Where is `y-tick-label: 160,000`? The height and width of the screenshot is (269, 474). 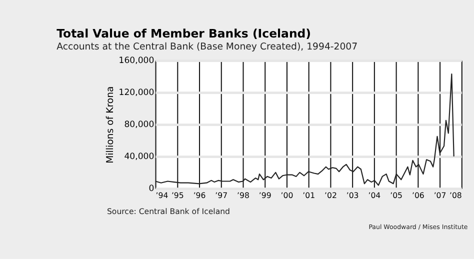
y-tick-label: 160,000 is located at coordinates (136, 61).